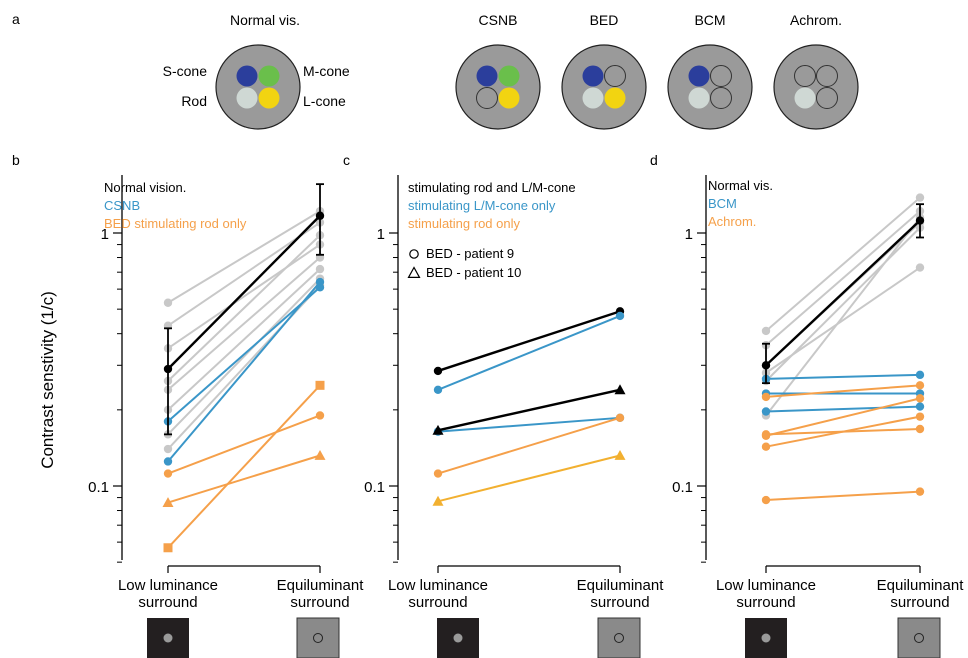 This screenshot has height=658, width=968. I want to click on legend-entry: BED stimulating rod only, so click(175, 223).